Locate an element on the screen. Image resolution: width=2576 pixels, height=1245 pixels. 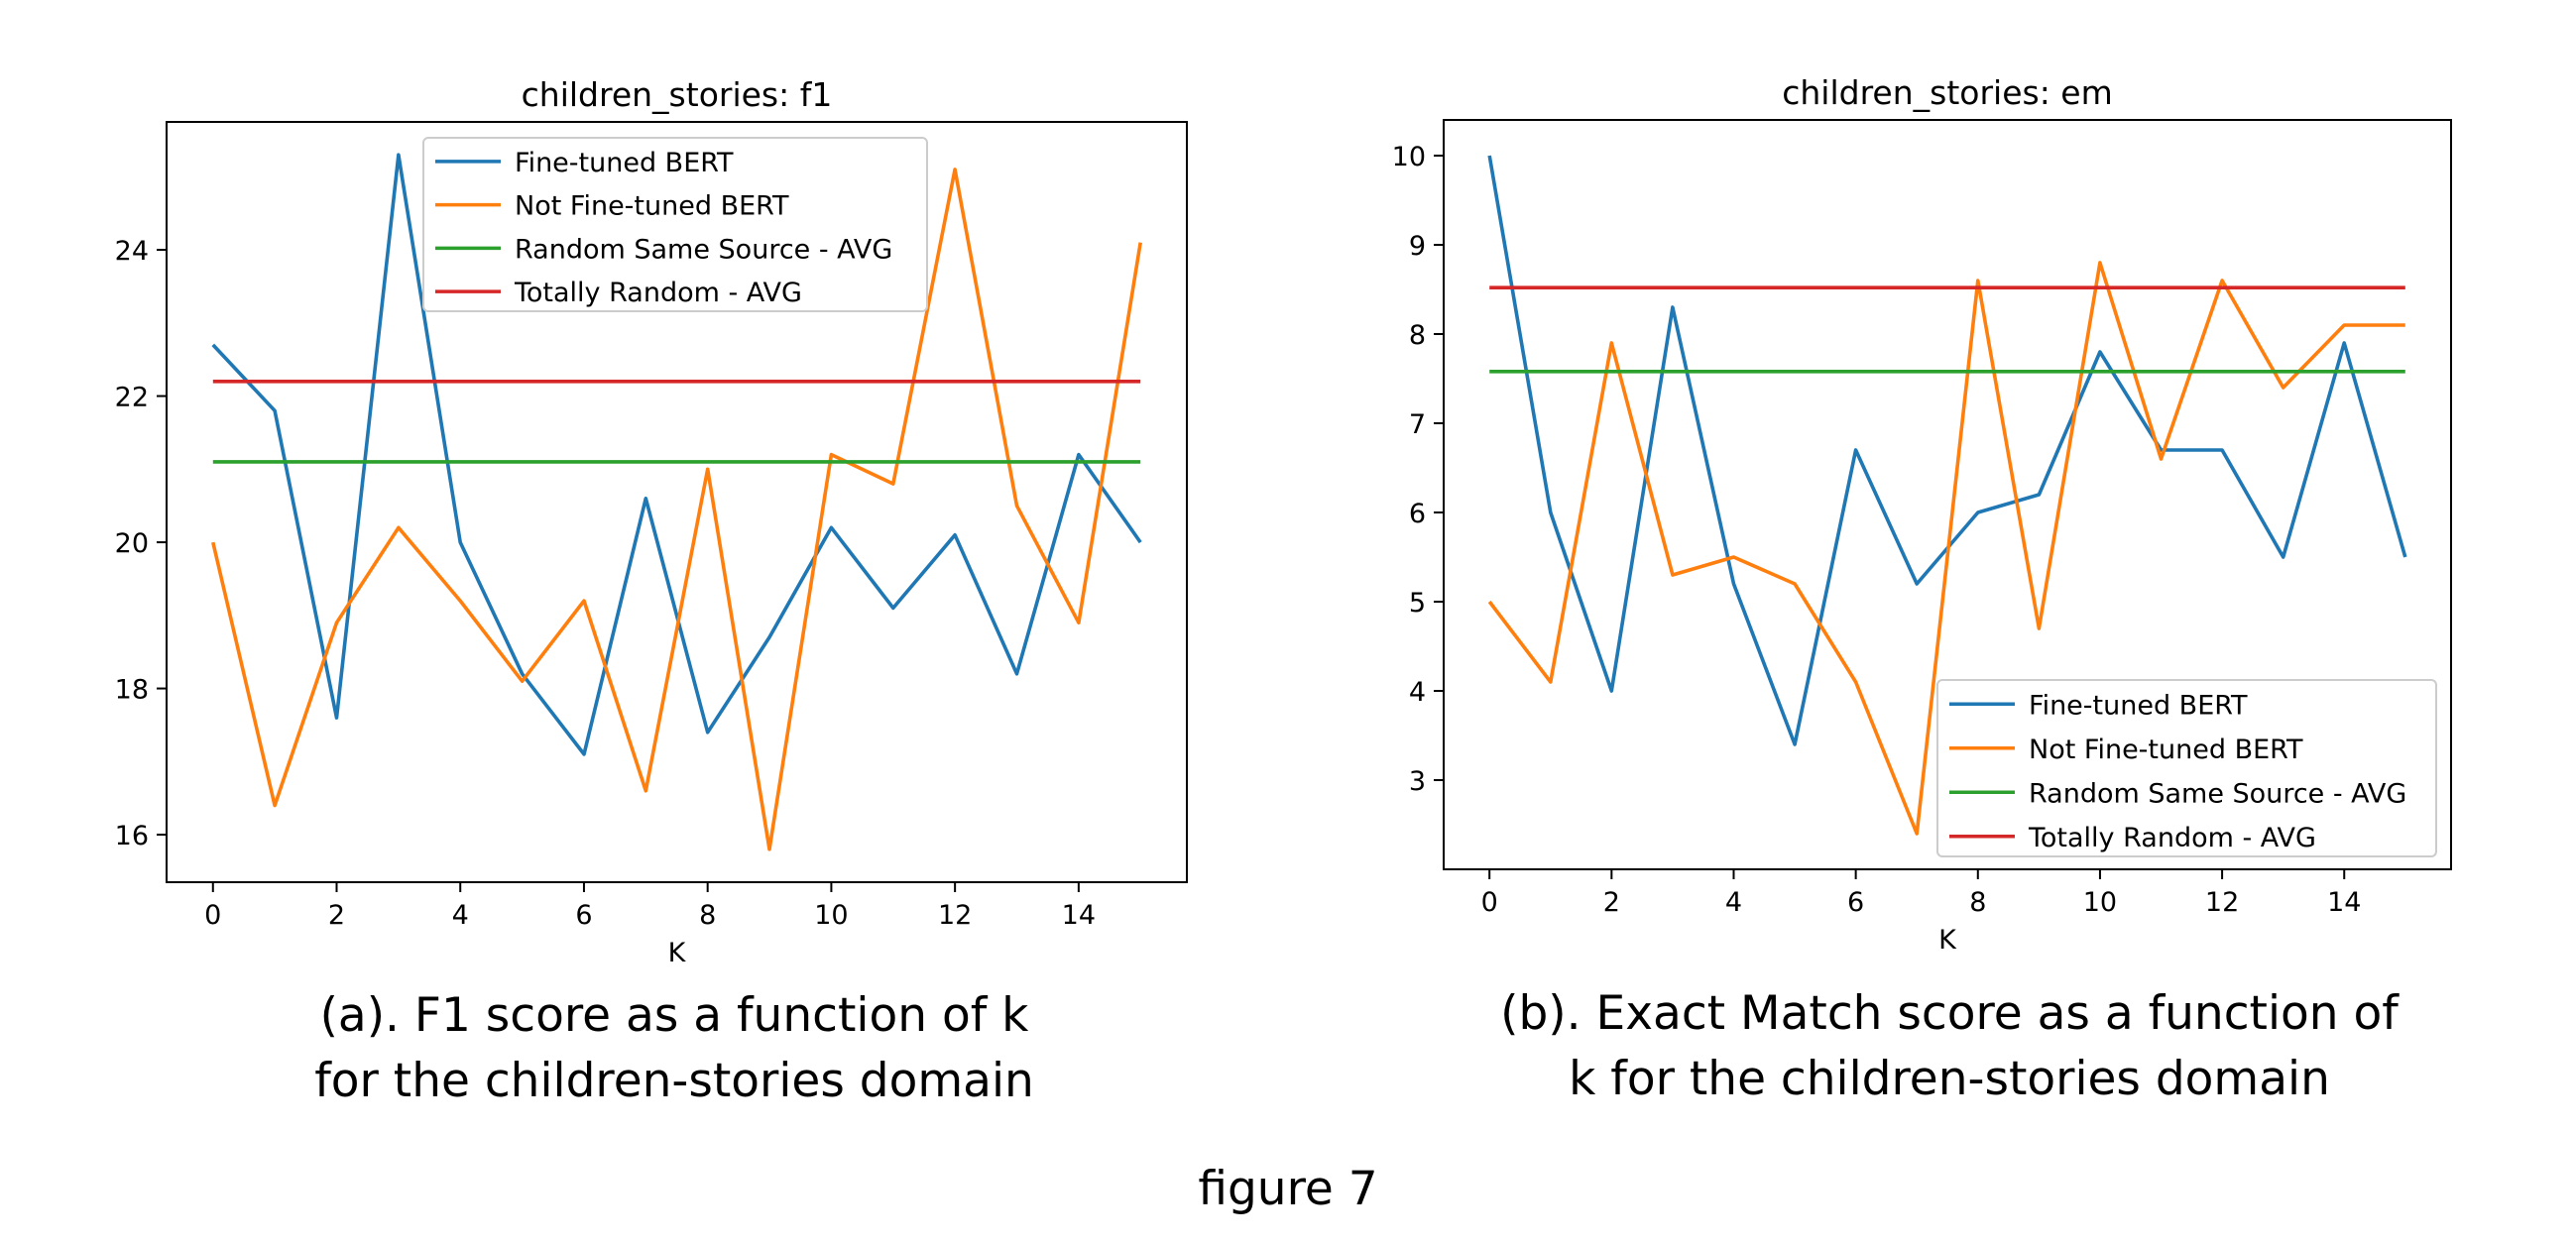
caption-a-line2: for the children-stories domain is located at coordinates (674, 1081).